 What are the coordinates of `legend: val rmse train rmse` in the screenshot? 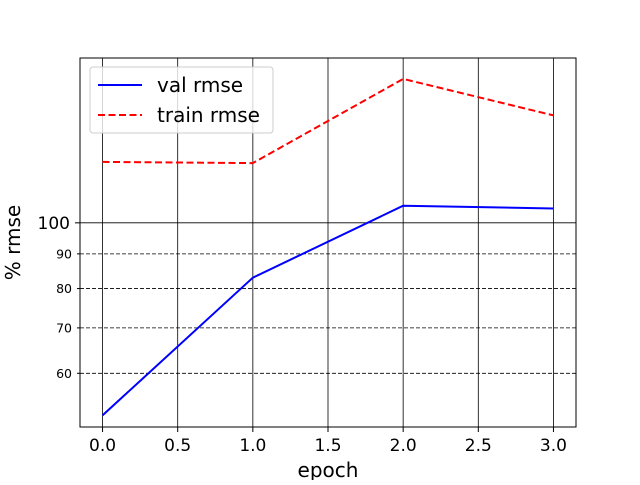 It's located at (181, 100).